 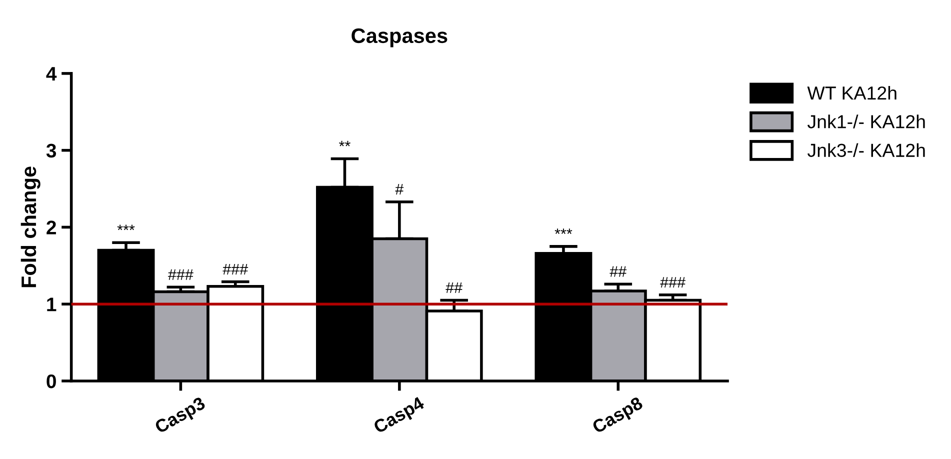 What do you see at coordinates (866, 121) in the screenshot?
I see `legend-label: Jnk1-/- KA12h` at bounding box center [866, 121].